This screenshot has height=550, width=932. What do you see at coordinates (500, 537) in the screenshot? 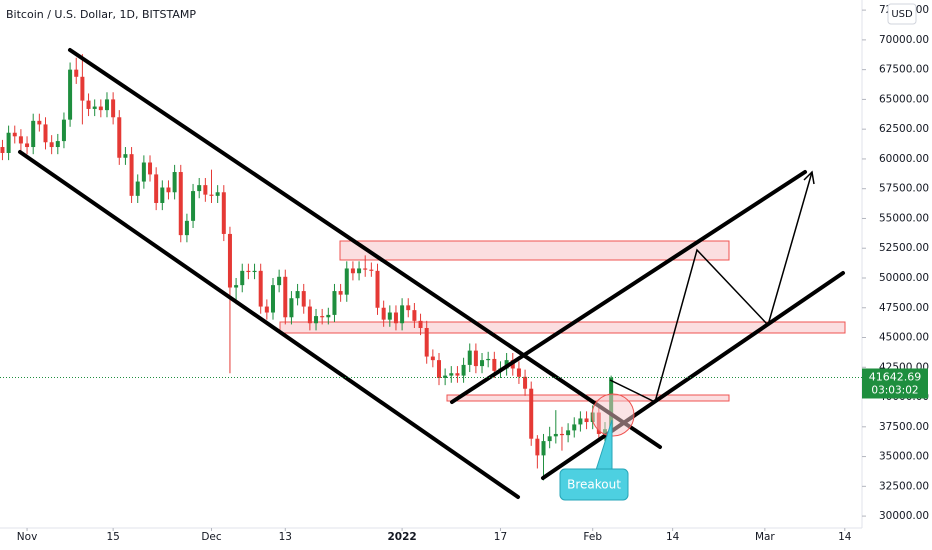
I see `x-tick-label: 17` at bounding box center [500, 537].